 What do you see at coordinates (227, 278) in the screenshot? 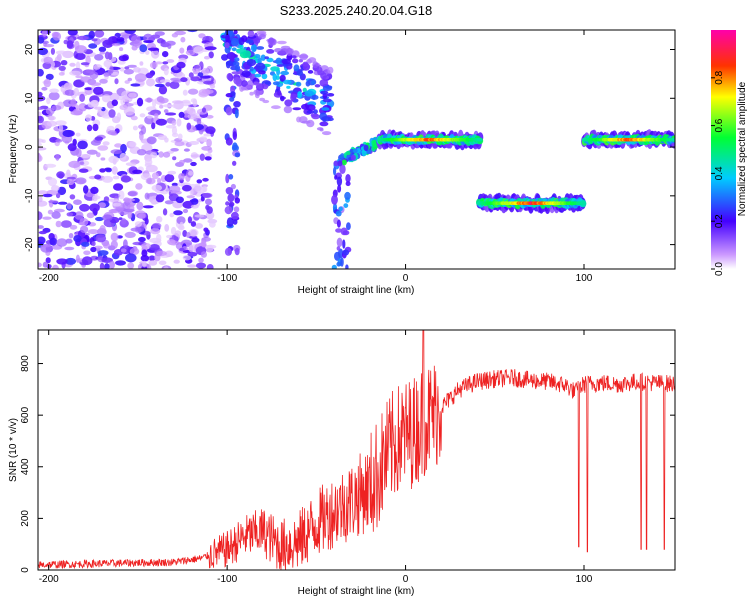
I see `x-tick-label: -100` at bounding box center [227, 278].